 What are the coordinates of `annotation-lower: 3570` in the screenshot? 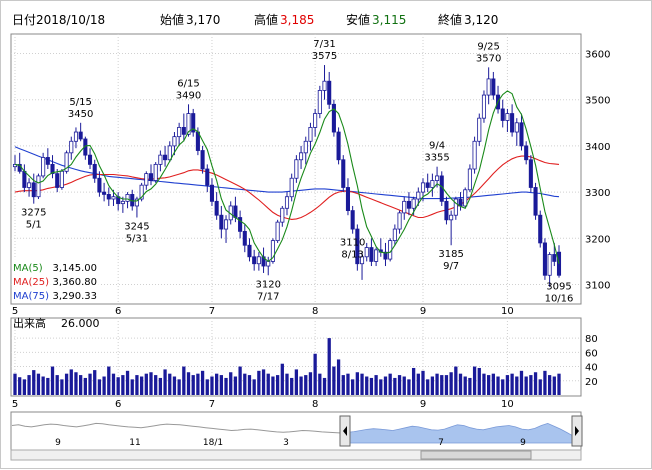 It's located at (488, 58).